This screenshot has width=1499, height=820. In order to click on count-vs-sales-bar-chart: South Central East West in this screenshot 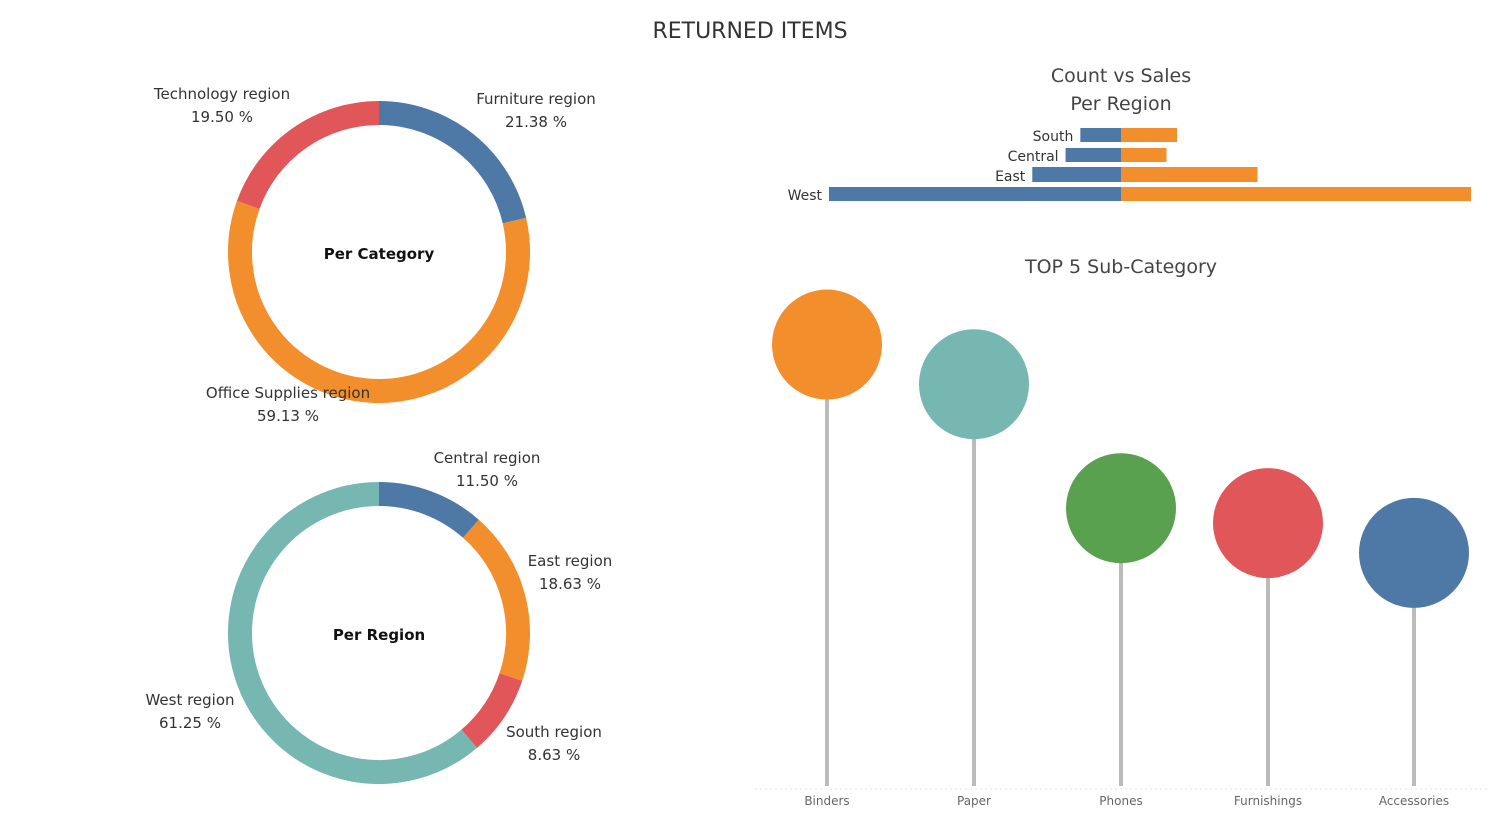, I will do `click(1129, 166)`.